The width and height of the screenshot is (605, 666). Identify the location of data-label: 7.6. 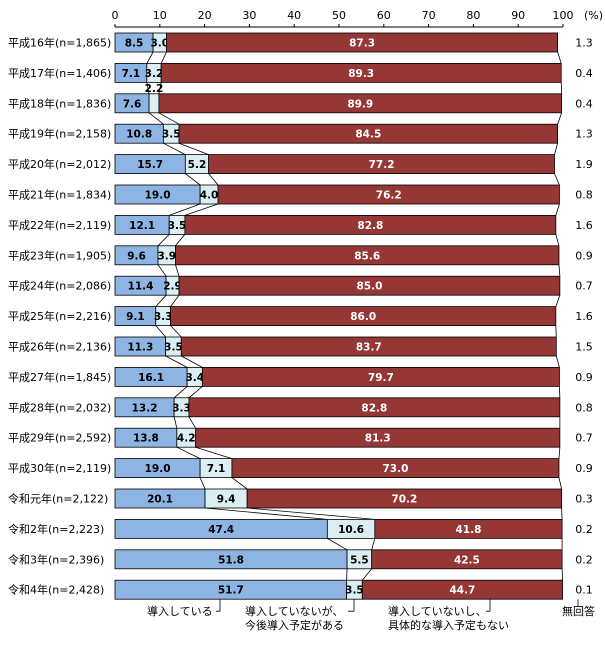
(132, 104).